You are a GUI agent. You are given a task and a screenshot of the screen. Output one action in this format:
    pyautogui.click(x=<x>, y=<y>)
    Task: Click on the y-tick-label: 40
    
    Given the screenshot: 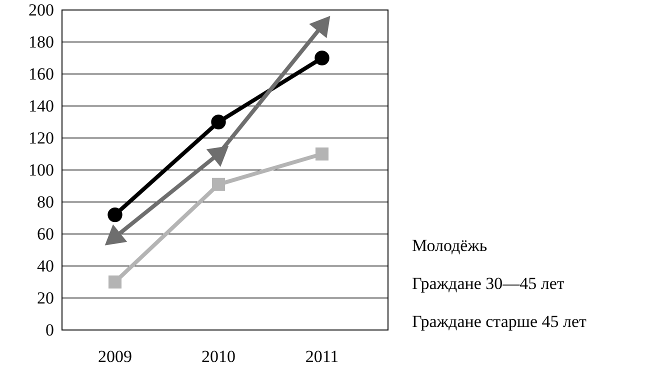 What is the action you would take?
    pyautogui.click(x=45, y=266)
    